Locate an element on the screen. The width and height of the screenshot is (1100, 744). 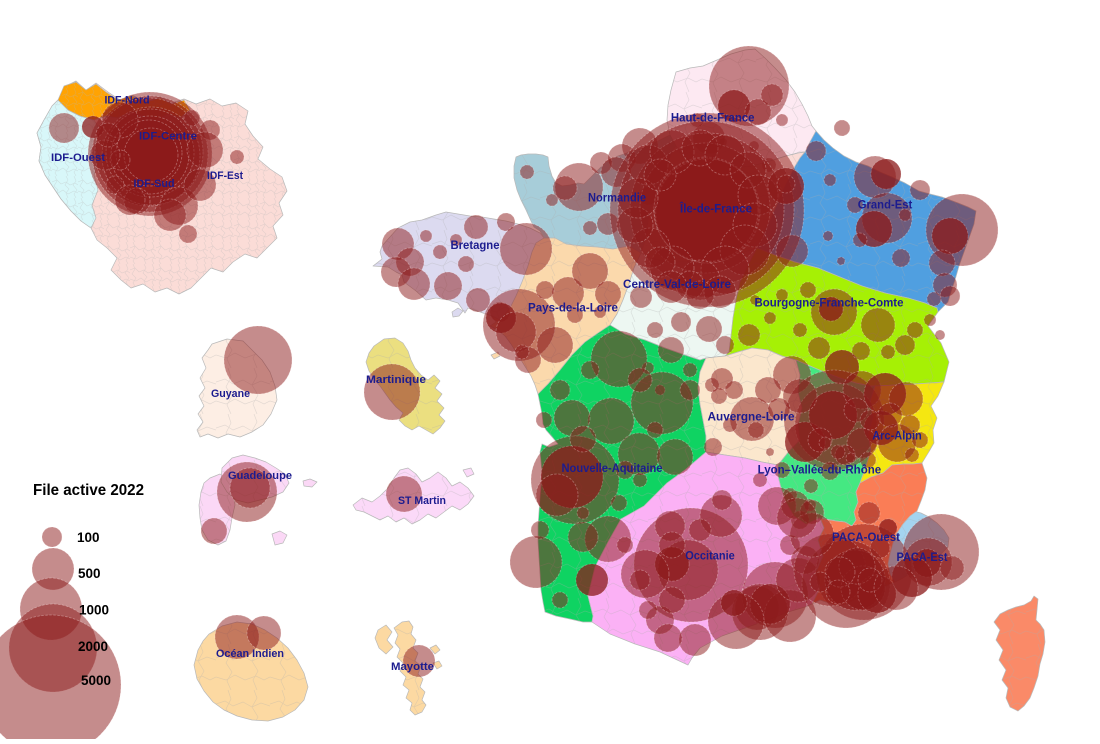
svg-text: Île-de-France is located at coordinates (715, 209).